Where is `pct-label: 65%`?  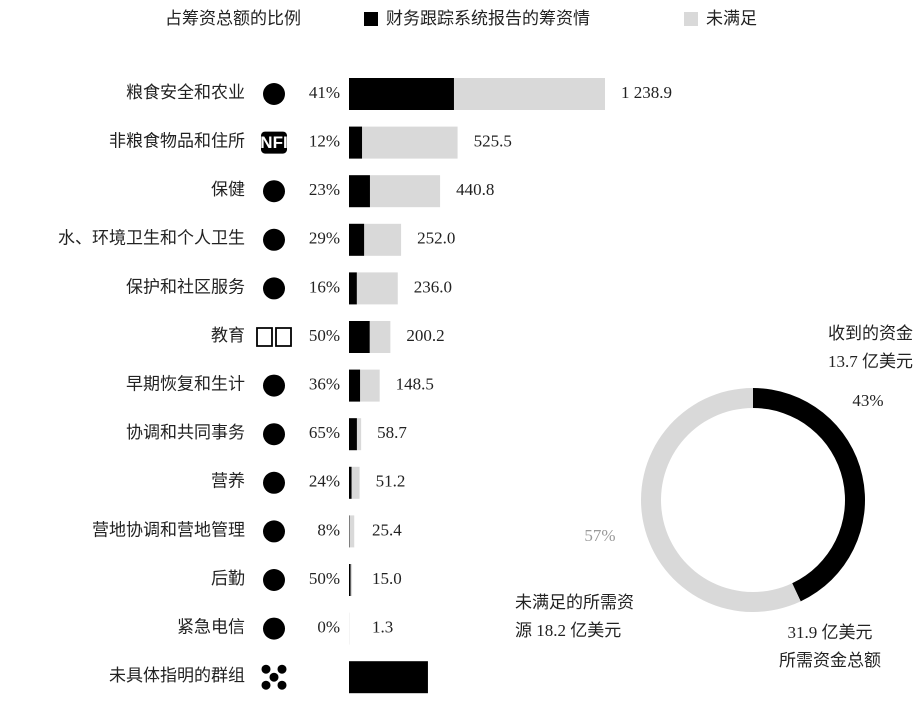 pct-label: 65% is located at coordinates (324, 432).